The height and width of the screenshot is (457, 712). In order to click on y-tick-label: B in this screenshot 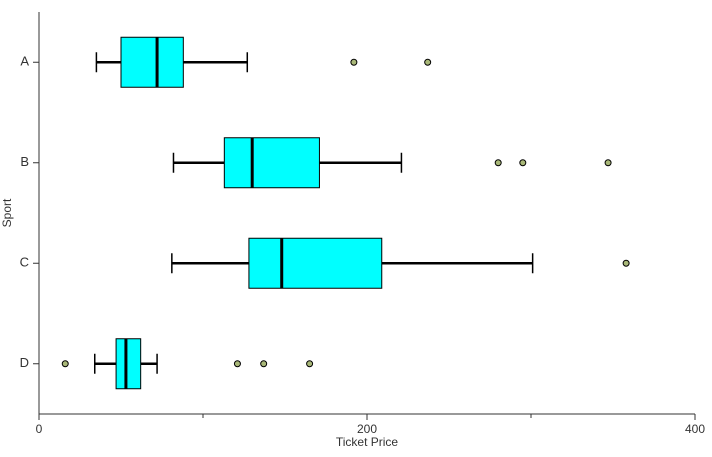, I will do `click(24, 161)`.